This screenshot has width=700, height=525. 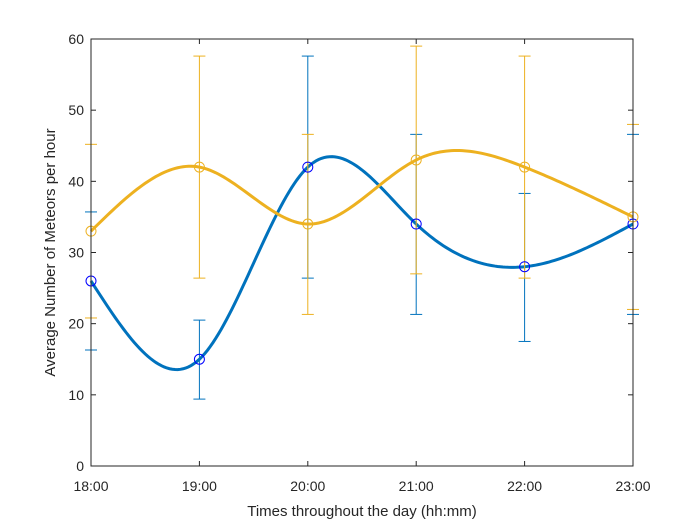 I want to click on x-tick-label: 23:00, so click(x=632, y=486).